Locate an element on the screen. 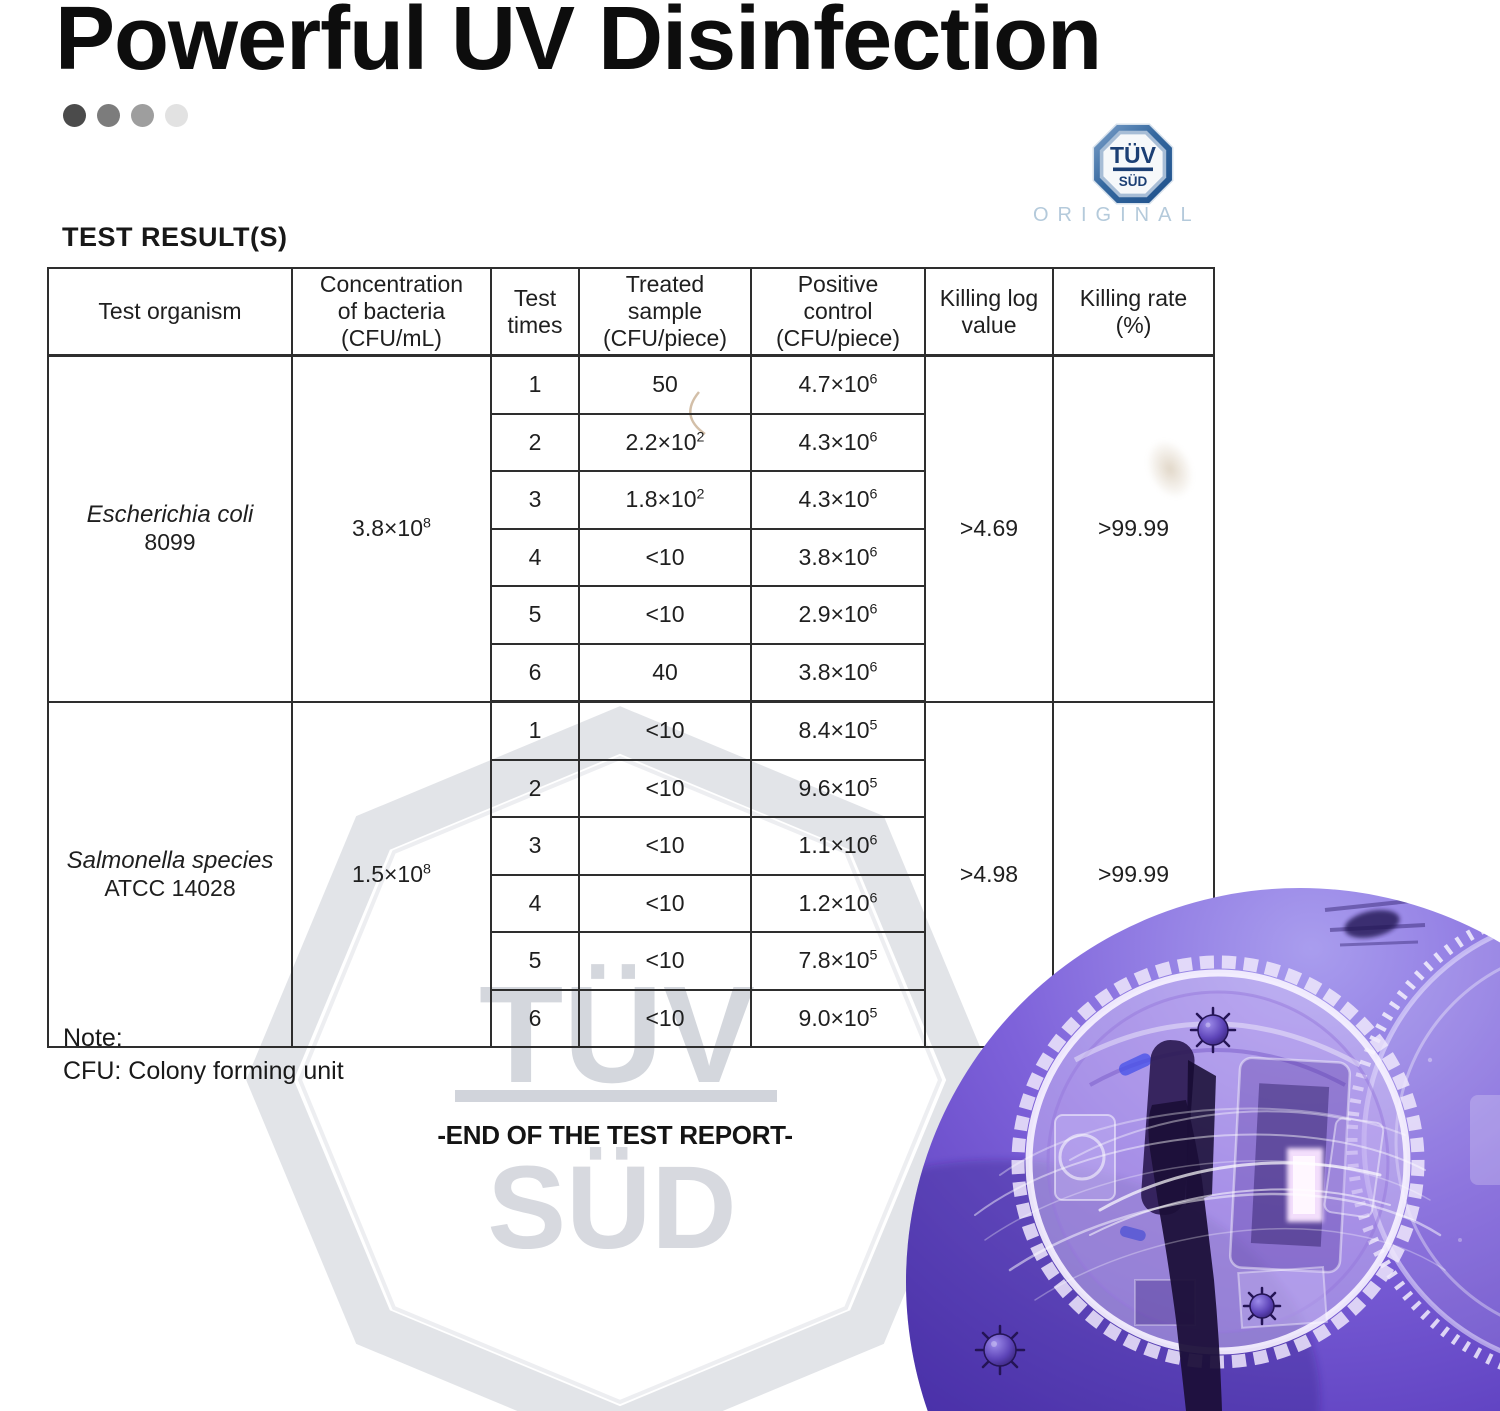 This screenshot has width=1500, height=1411. header-positive-control: Positive control (CFU/piece) is located at coordinates (838, 312).